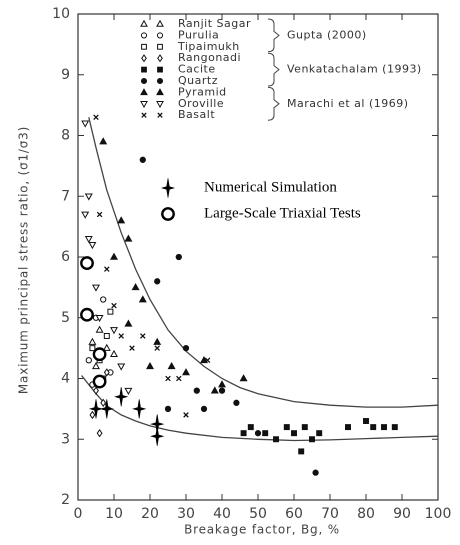  Describe the element at coordinates (222, 514) in the screenshot. I see `x-tick-label: 40` at that location.